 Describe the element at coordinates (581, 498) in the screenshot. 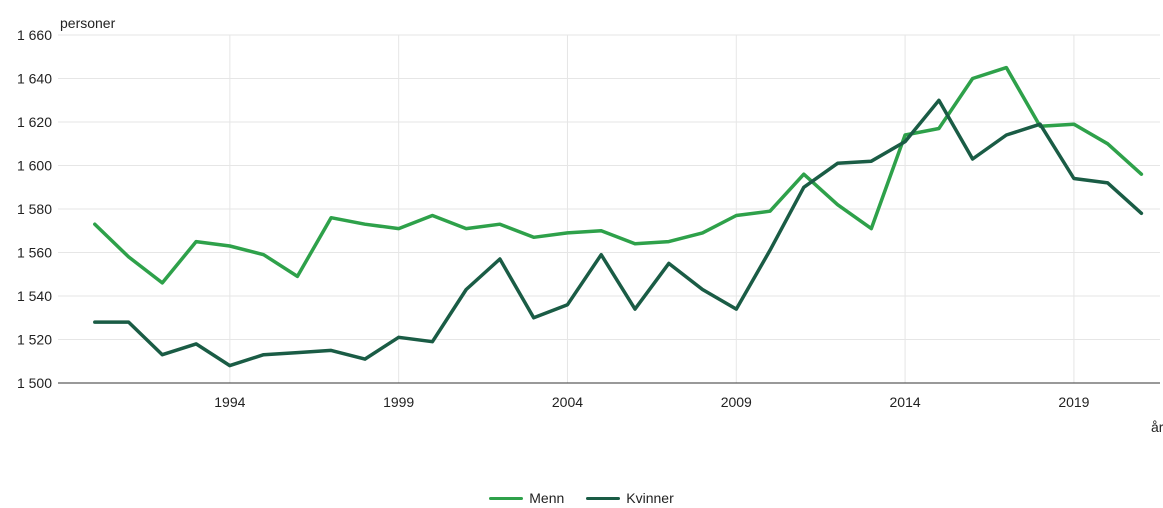

I see `legend: Menn Kvinner` at that location.